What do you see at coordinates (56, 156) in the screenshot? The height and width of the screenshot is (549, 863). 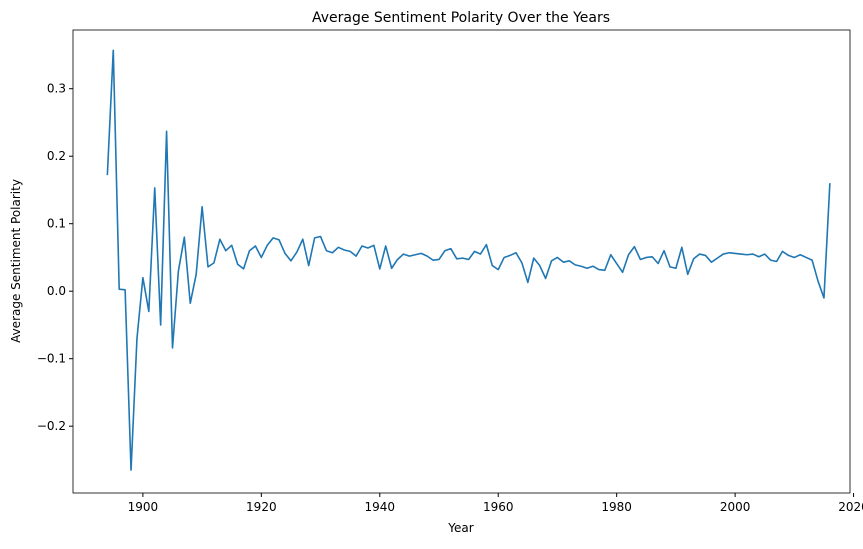 I see `y-tick-label: 0.2` at bounding box center [56, 156].